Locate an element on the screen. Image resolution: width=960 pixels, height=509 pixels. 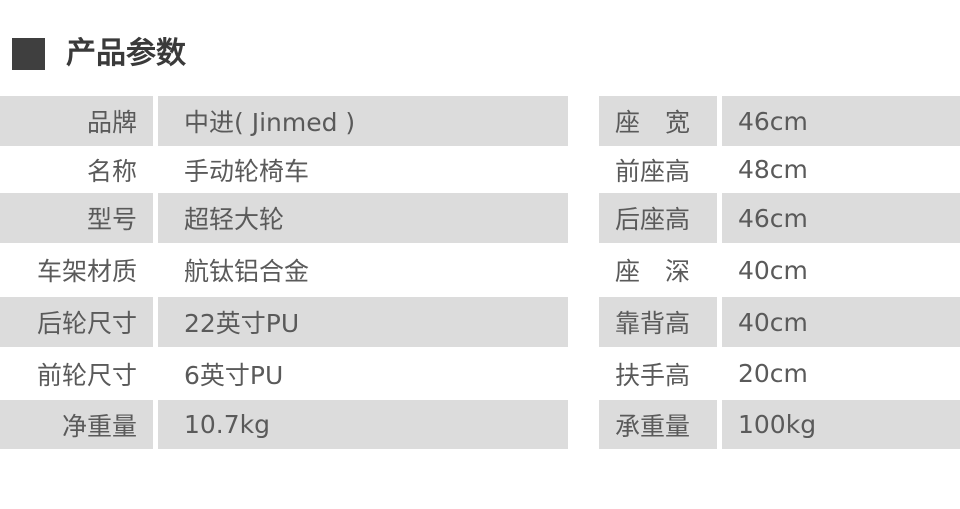
spec-row: 净重量 10.7kg 承重量 100kg is located at coordinates (480, 424).